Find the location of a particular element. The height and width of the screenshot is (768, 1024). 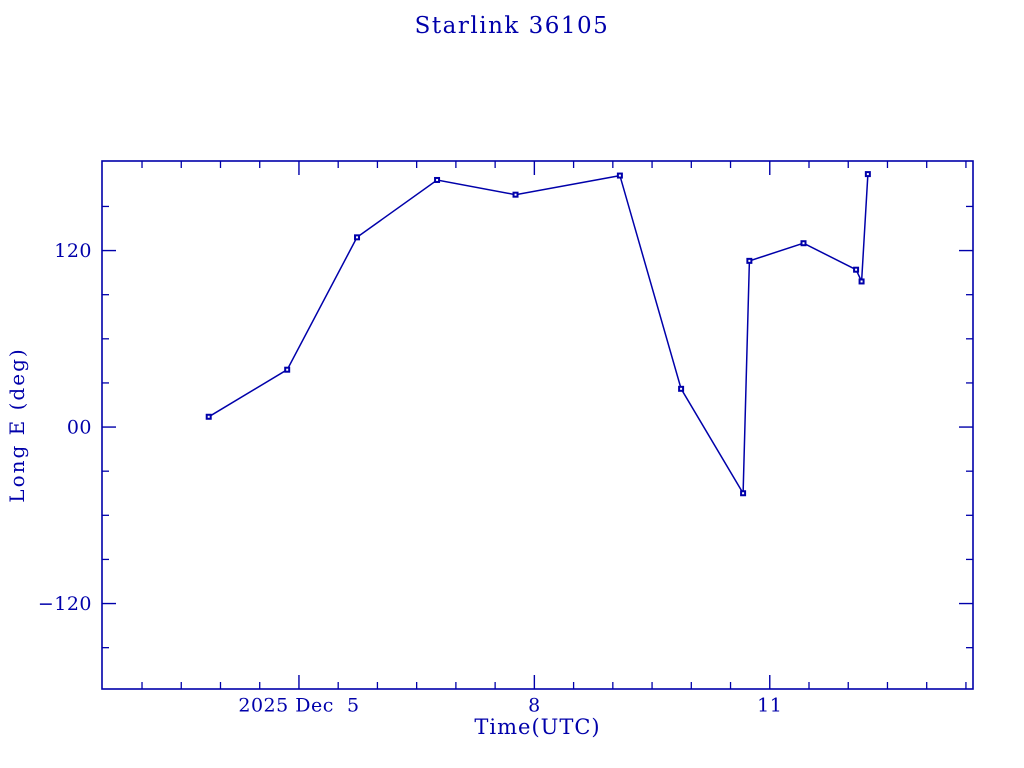

x-tick-label: 2025 Dec 5 is located at coordinates (298, 706).